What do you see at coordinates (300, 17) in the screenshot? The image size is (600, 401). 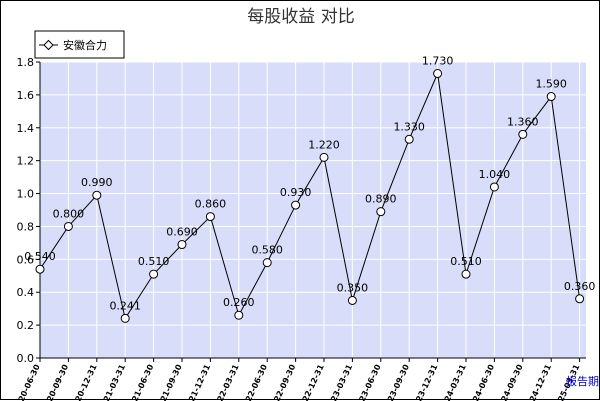 I see `chart-title: 每股收益 对比` at bounding box center [300, 17].